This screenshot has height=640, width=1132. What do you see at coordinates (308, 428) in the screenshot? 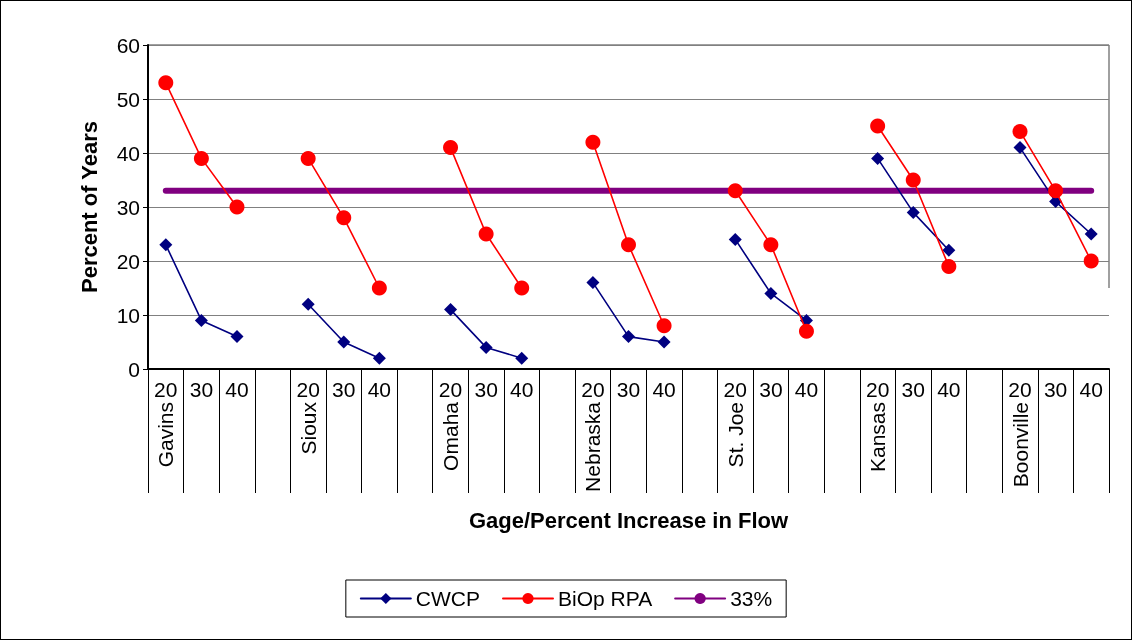
I see `text: Sioux` at bounding box center [308, 428].